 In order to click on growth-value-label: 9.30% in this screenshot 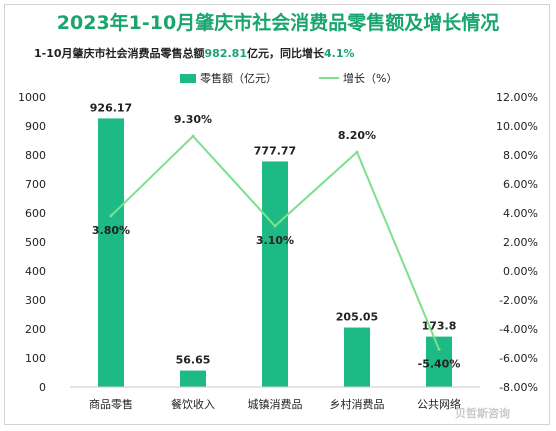, I will do `click(193, 119)`.